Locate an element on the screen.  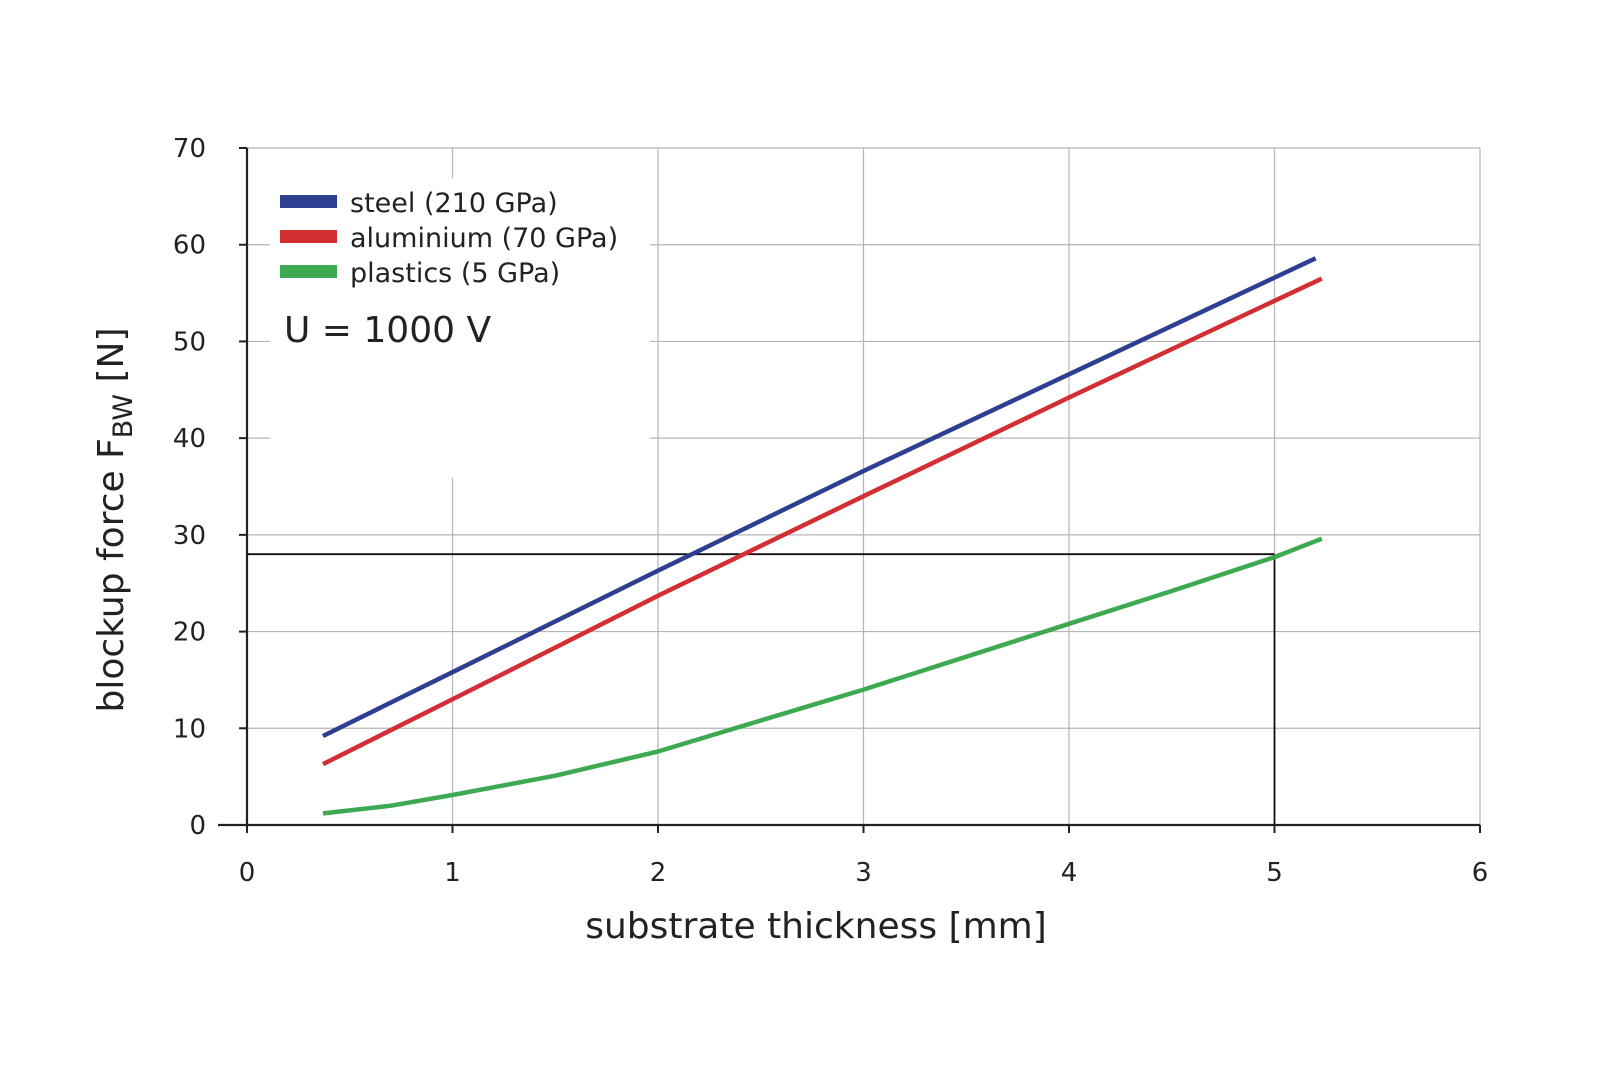
y-tick-label: 10 is located at coordinates (189, 729).